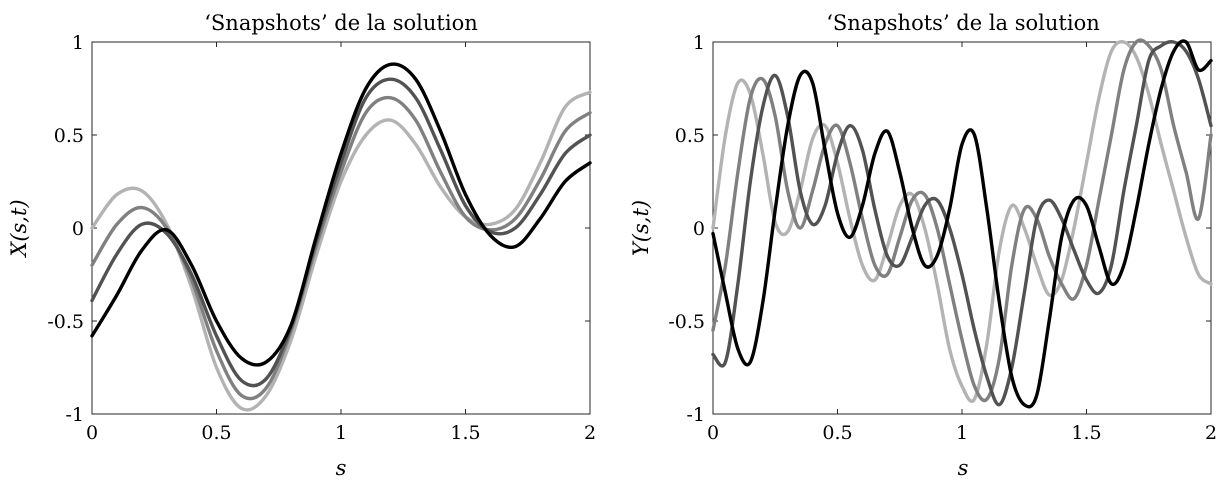 This screenshot has height=482, width=1225. I want to click on right-xtick-label: 0, so click(713, 433).